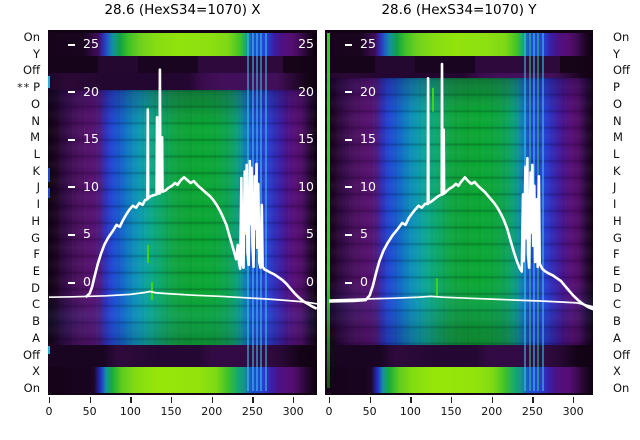  Describe the element at coordinates (459, 410) in the screenshot. I see `x-axis-y-panel: 0 50 100 150 200 250 300` at that location.